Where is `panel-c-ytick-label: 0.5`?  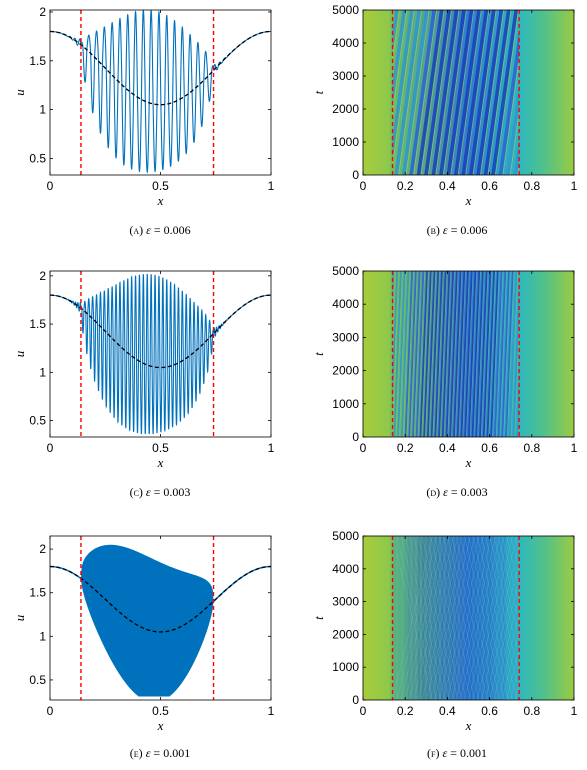
panel-c-ytick-label: 0.5 is located at coordinates (37, 421).